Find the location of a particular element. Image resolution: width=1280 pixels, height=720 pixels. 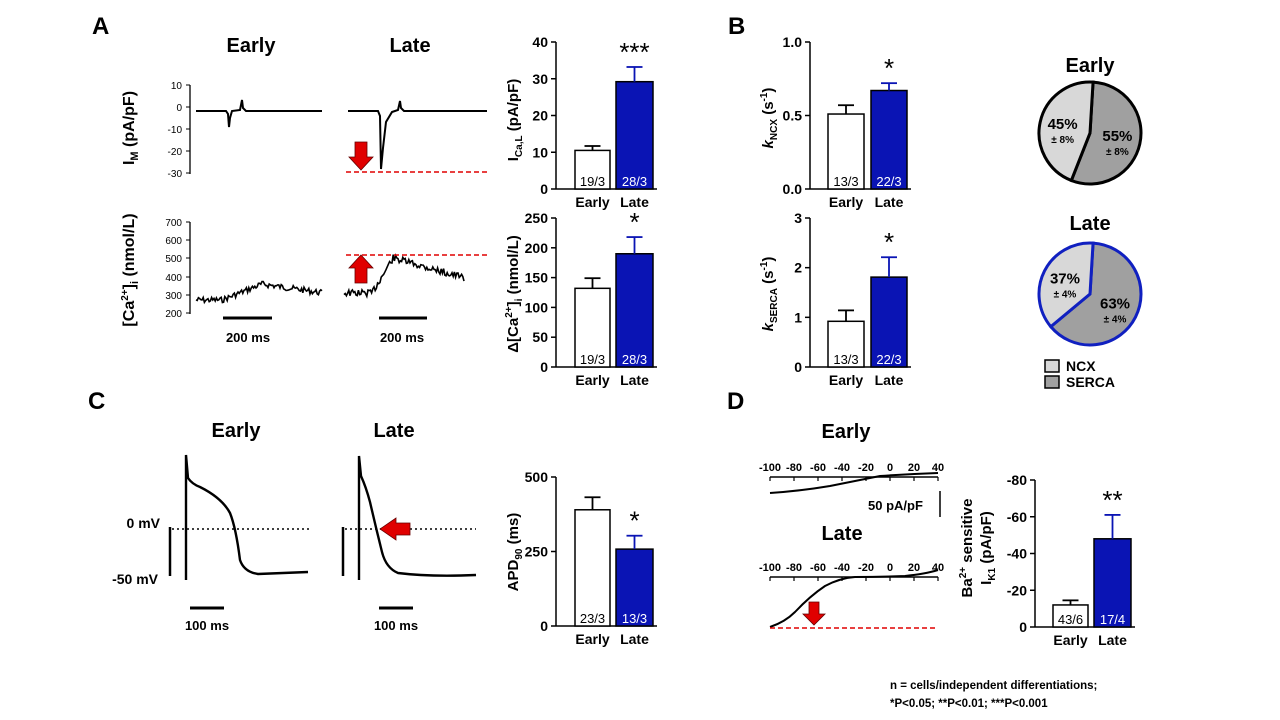

pie_early-serca-sd: ± 8% is located at coordinates (1117, 152).